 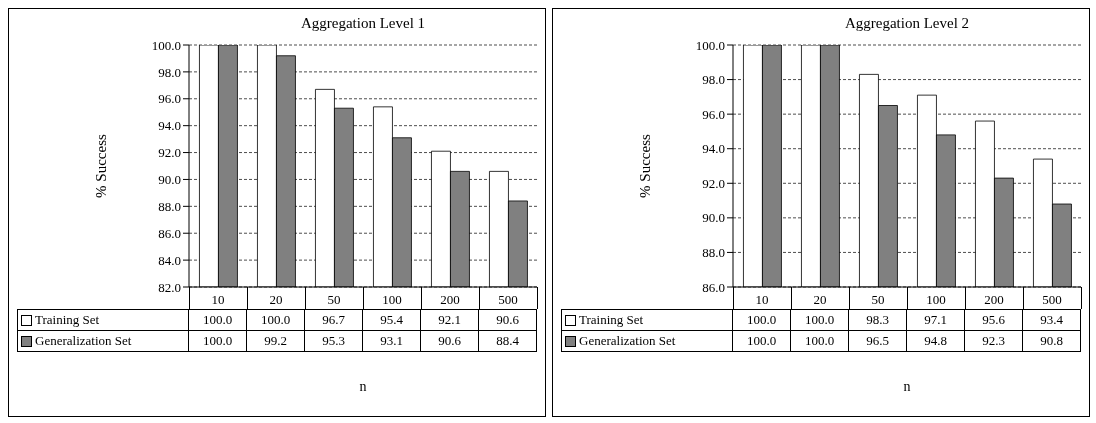 What do you see at coordinates (877, 320) in the screenshot?
I see `data-label: 98.3` at bounding box center [877, 320].